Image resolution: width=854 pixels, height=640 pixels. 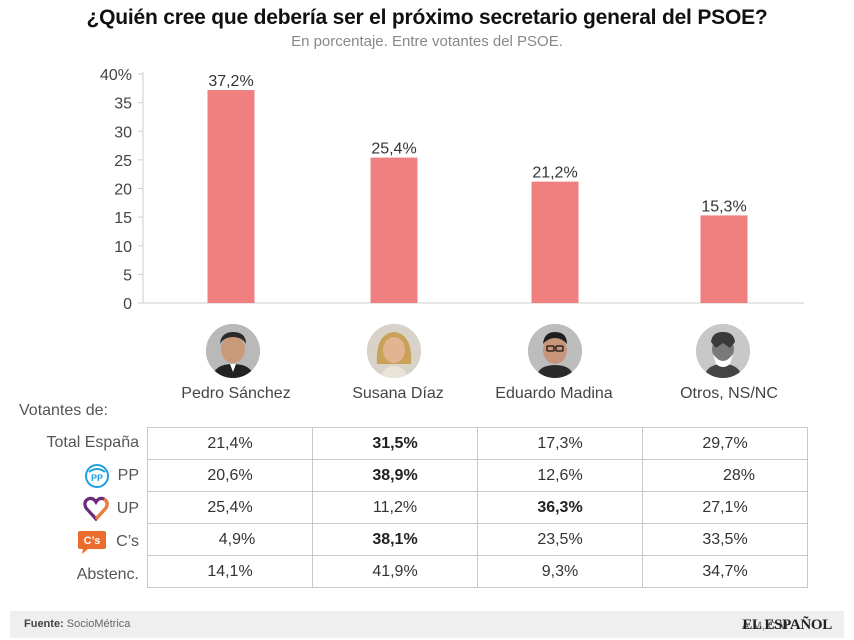 What do you see at coordinates (123, 132) in the screenshot?
I see `y-tick-label: 30` at bounding box center [123, 132].